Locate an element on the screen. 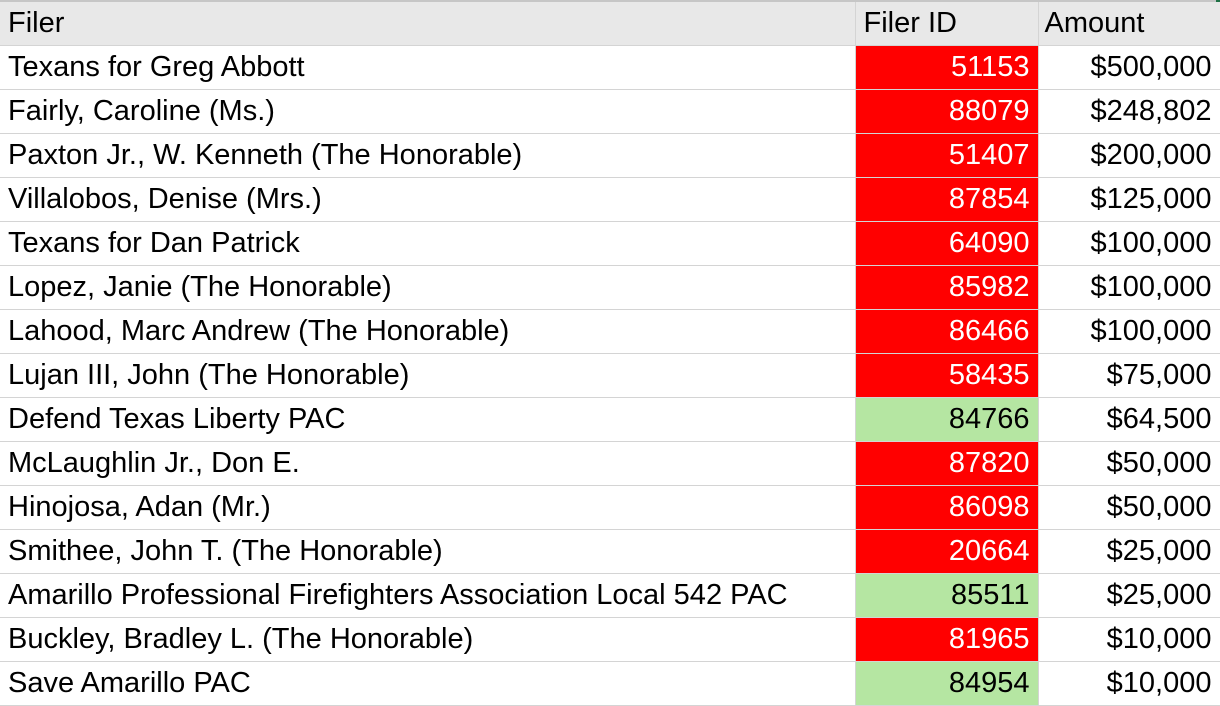 This screenshot has width=1220, height=706. cell-filer: Lujan III, John (The Honorable) is located at coordinates (428, 375).